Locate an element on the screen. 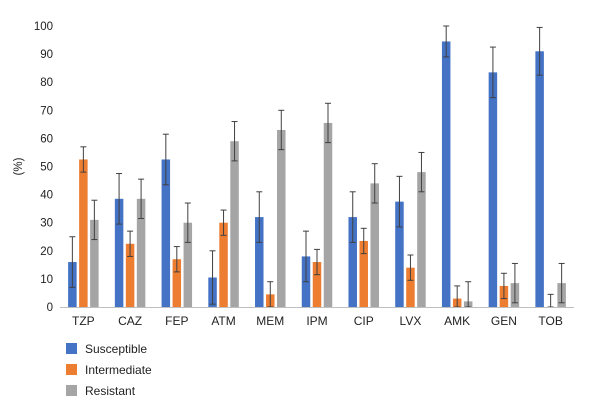  x-tick-label-lvx: LVX is located at coordinates (411, 321).